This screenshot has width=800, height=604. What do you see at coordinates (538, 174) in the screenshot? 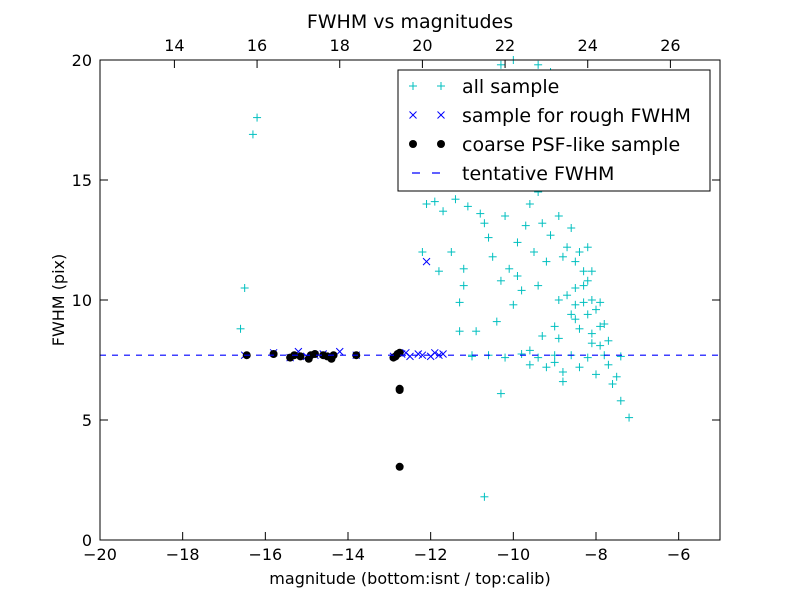
I see `legend-label-tentative-fwhm: tentative FWHM` at bounding box center [538, 174].